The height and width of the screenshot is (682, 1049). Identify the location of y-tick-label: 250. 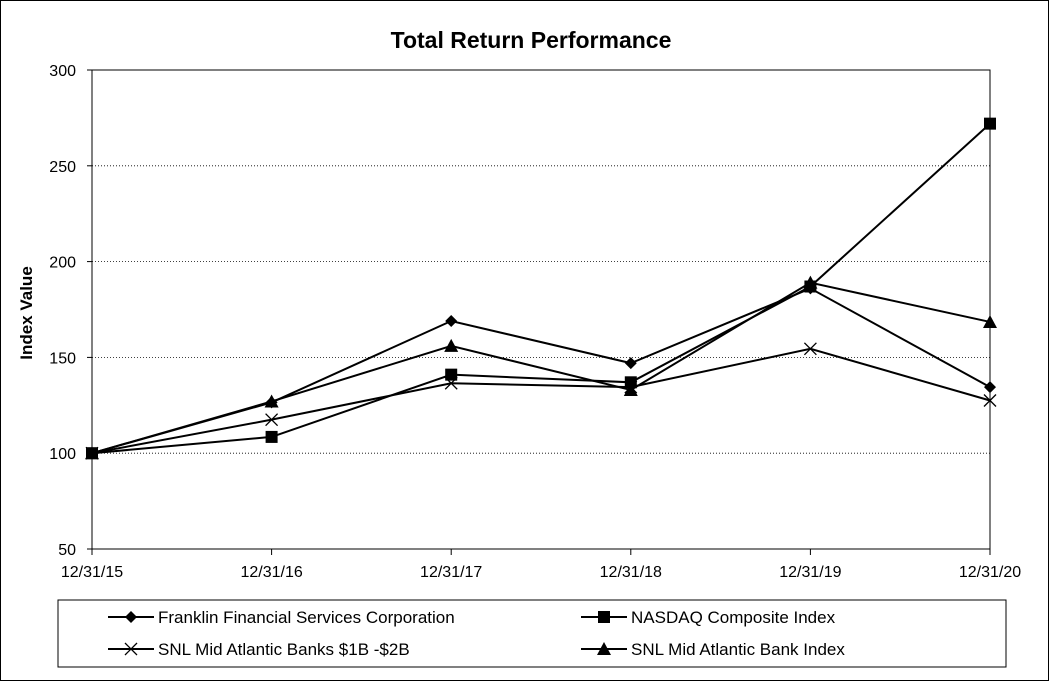
(62, 167).